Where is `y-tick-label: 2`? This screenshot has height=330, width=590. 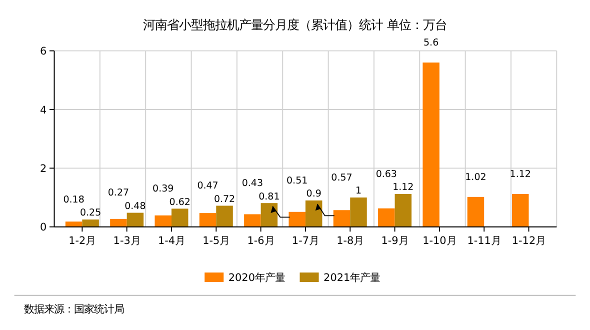 y-tick-label: 2 is located at coordinates (43, 168).